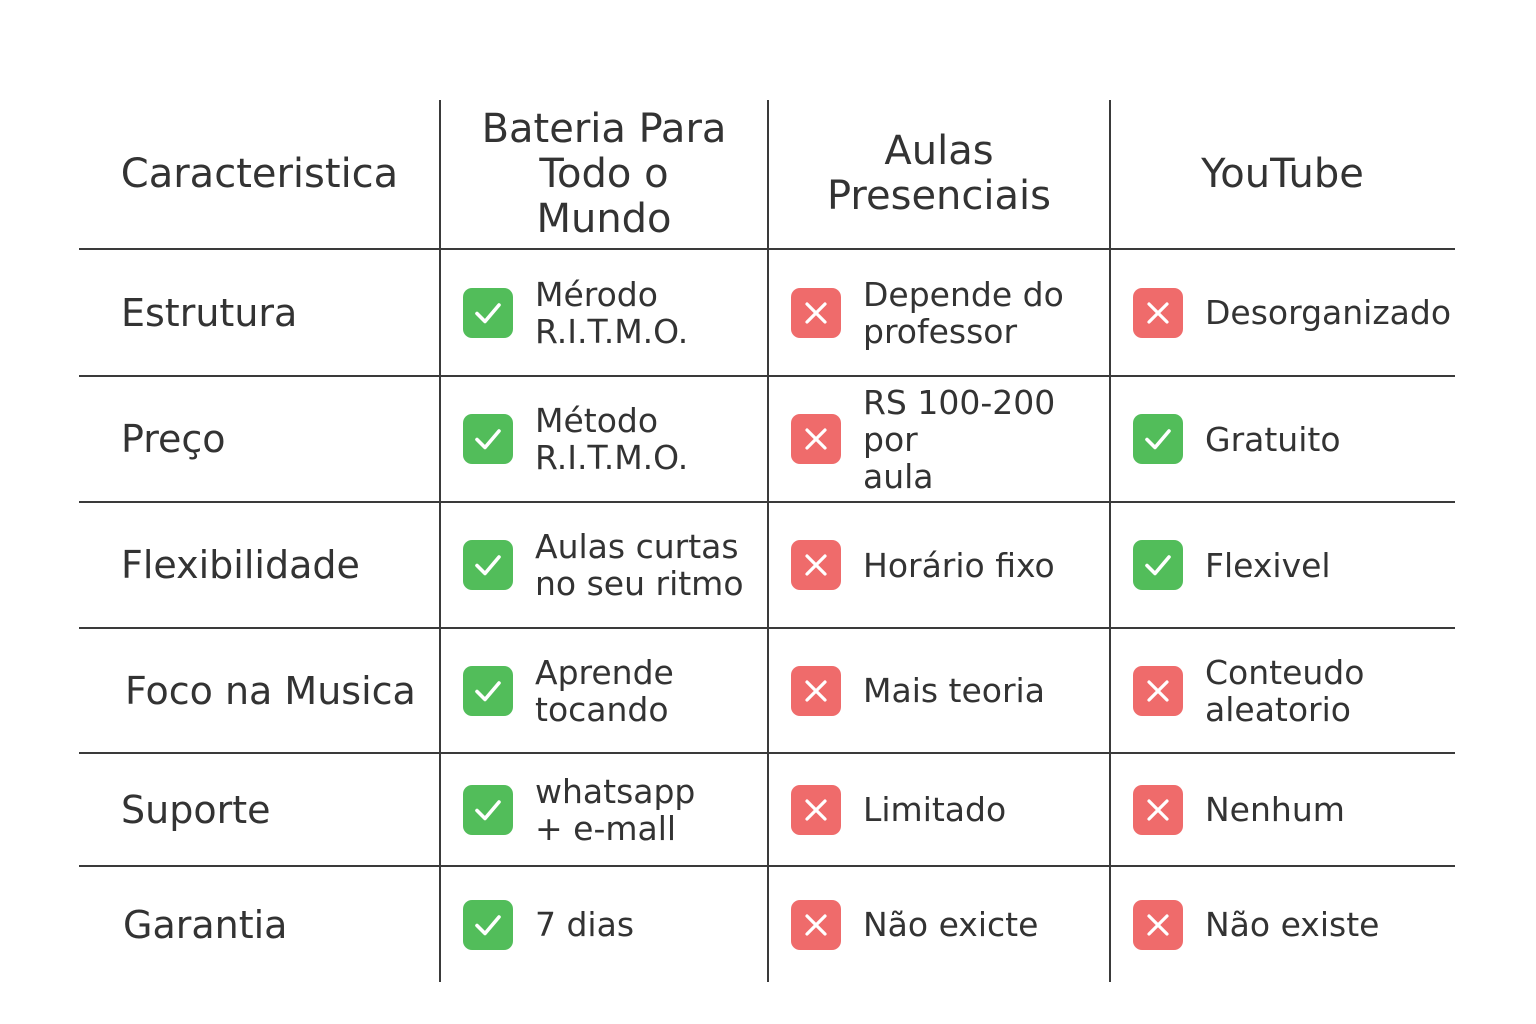  What do you see at coordinates (1273, 439) in the screenshot?
I see `cell-text: Gratuito` at bounding box center [1273, 439].